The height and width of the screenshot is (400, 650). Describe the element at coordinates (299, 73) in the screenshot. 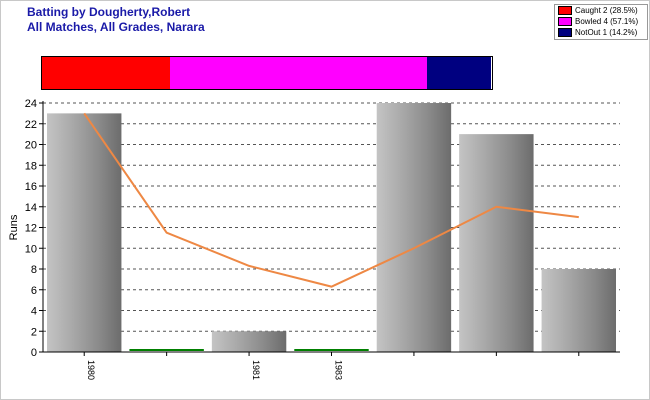

I see `dist-segment-bowled` at that location.